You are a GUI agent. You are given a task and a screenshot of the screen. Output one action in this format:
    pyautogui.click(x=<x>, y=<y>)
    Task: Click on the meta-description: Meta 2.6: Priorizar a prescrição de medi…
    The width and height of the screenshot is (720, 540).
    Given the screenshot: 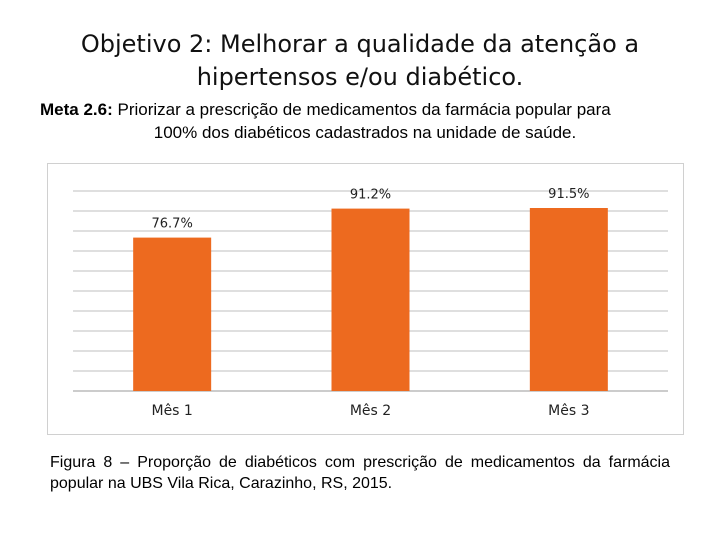 What is the action you would take?
    pyautogui.click(x=365, y=121)
    